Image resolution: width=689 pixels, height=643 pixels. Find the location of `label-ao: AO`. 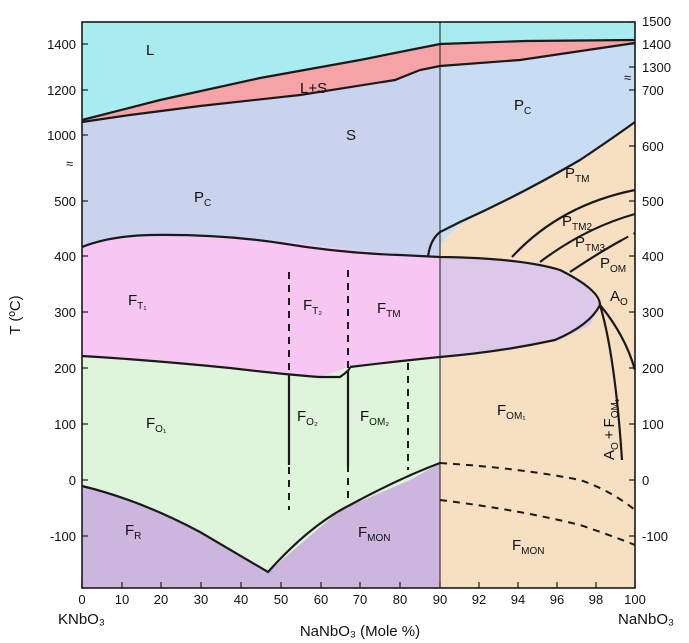

label-ao: AO is located at coordinates (619, 298).